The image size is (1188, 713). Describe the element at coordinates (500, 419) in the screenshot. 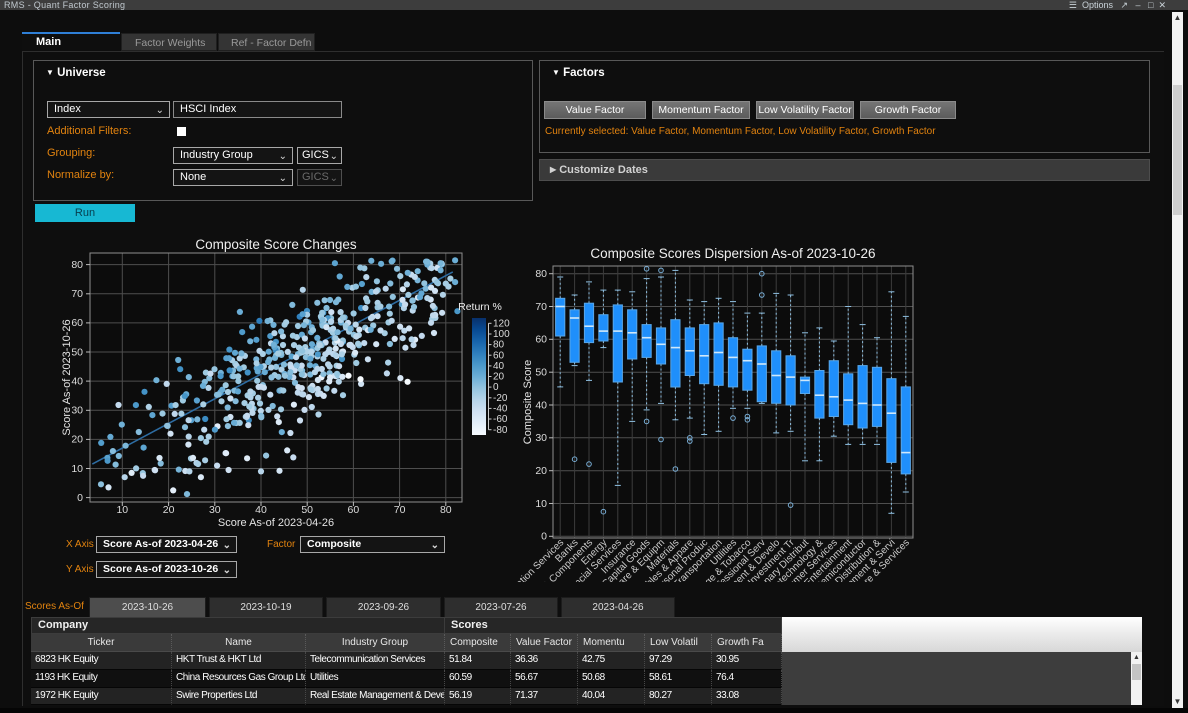

I see `svg-text: -60` at that location.